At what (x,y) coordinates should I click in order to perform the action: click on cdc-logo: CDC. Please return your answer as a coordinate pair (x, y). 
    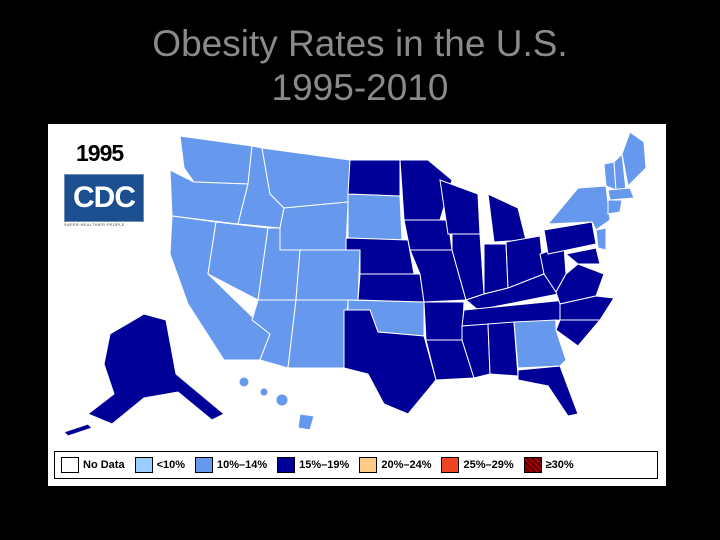
    Looking at the image, I should click on (104, 198).